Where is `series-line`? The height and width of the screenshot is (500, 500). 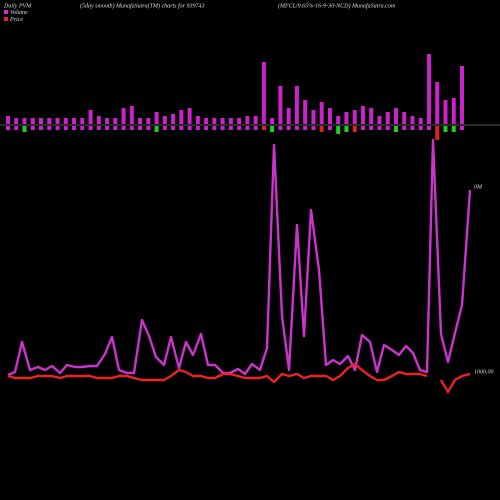 series-line is located at coordinates (239, 378).